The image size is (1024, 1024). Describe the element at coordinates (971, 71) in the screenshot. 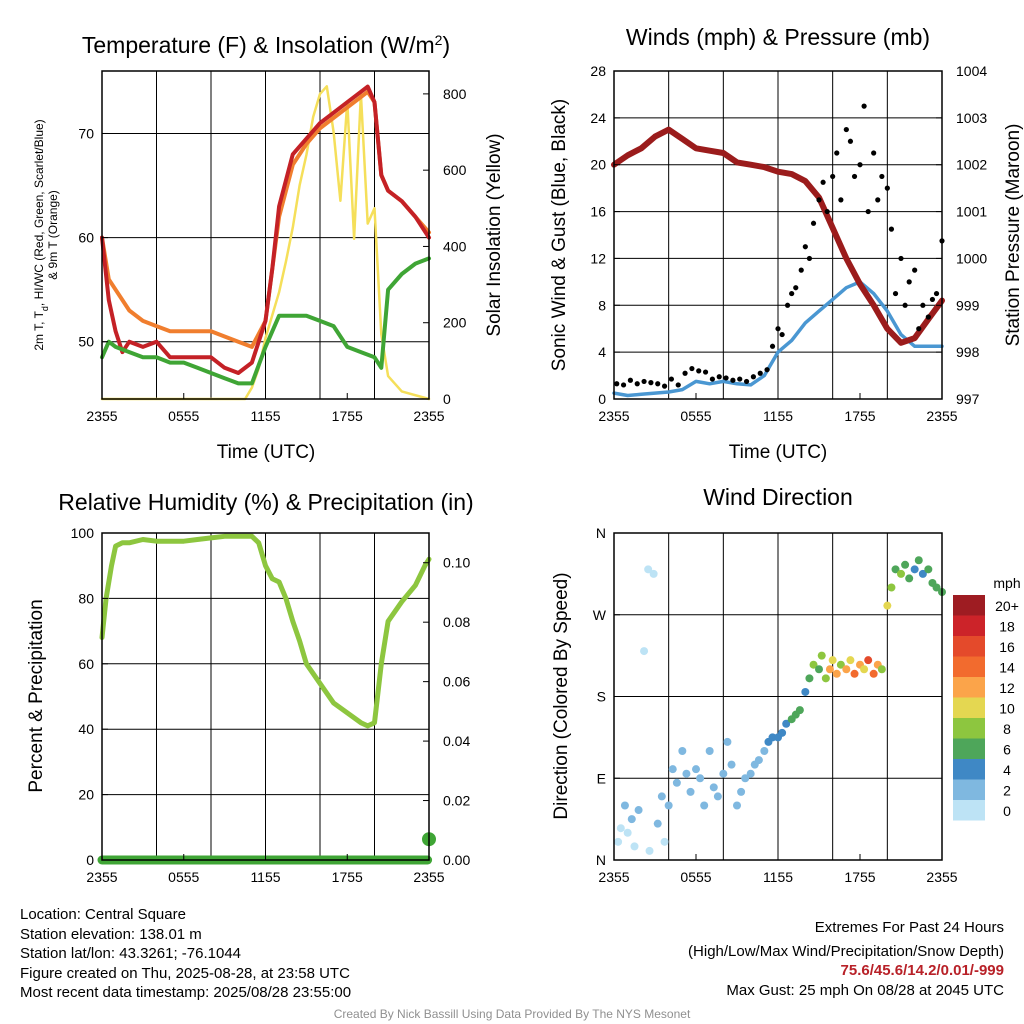

I see `y-right-tick-label: 1004` at that location.